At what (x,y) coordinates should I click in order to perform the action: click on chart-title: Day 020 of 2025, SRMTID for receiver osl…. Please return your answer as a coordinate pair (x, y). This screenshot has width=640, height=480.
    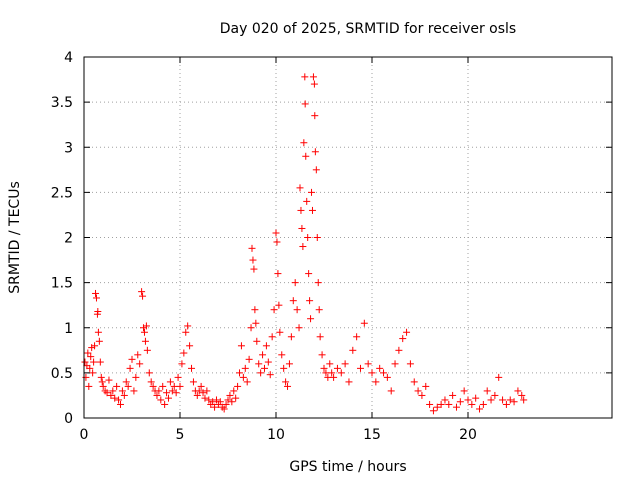
    Looking at the image, I should click on (368, 29).